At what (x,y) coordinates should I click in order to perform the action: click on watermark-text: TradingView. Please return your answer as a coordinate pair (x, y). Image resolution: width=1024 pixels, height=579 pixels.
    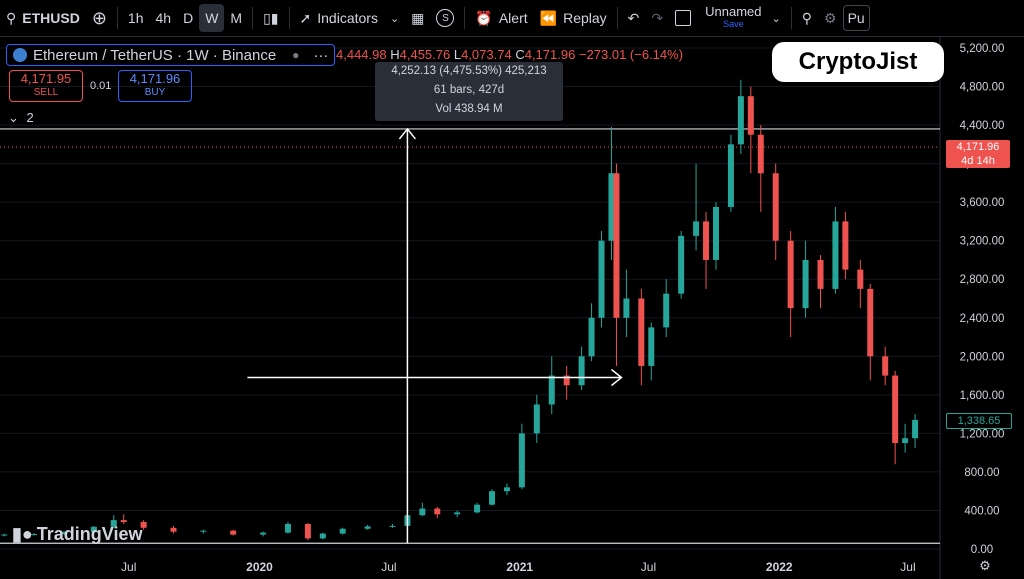
    Looking at the image, I should click on (89, 534).